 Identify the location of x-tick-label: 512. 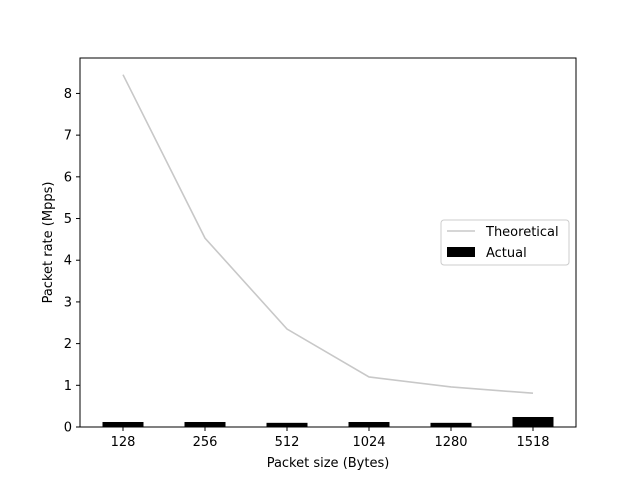
(287, 442).